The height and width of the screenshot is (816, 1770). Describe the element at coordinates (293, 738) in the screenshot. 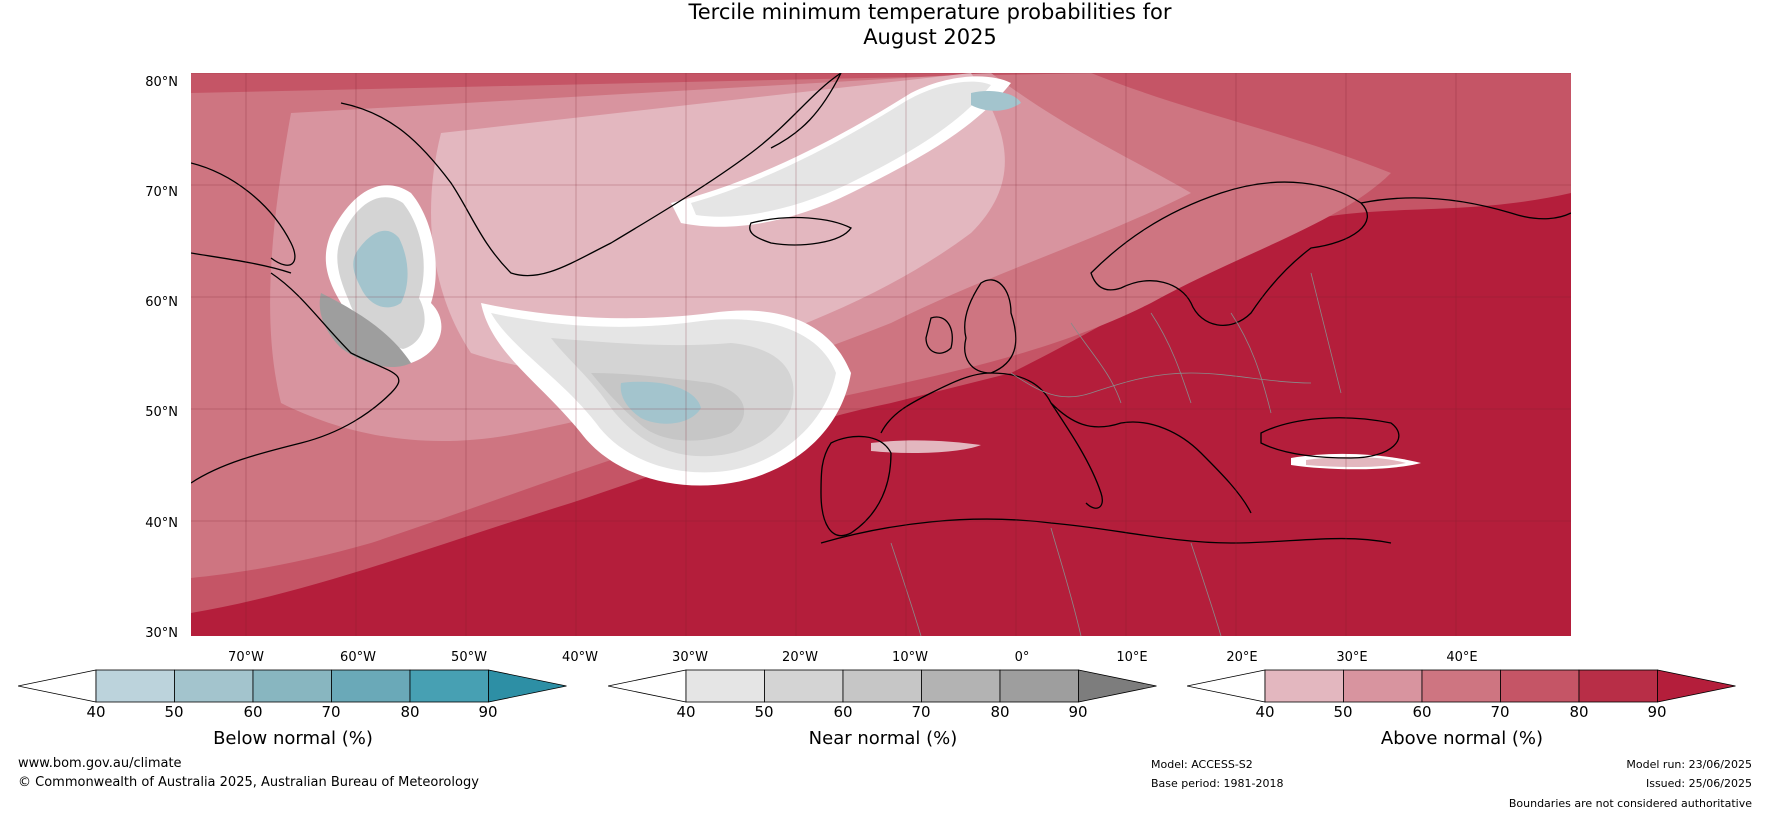

I see `colorbar-below-title: Below normal (%)` at that location.